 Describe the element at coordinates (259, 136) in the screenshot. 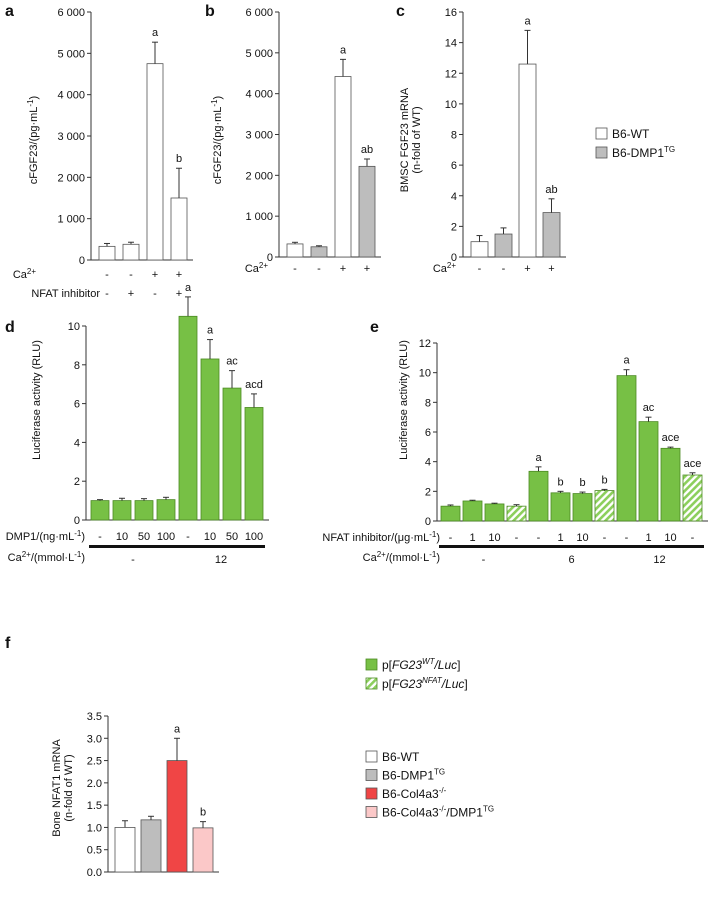

I see `y-tick-label: 3 000` at that location.